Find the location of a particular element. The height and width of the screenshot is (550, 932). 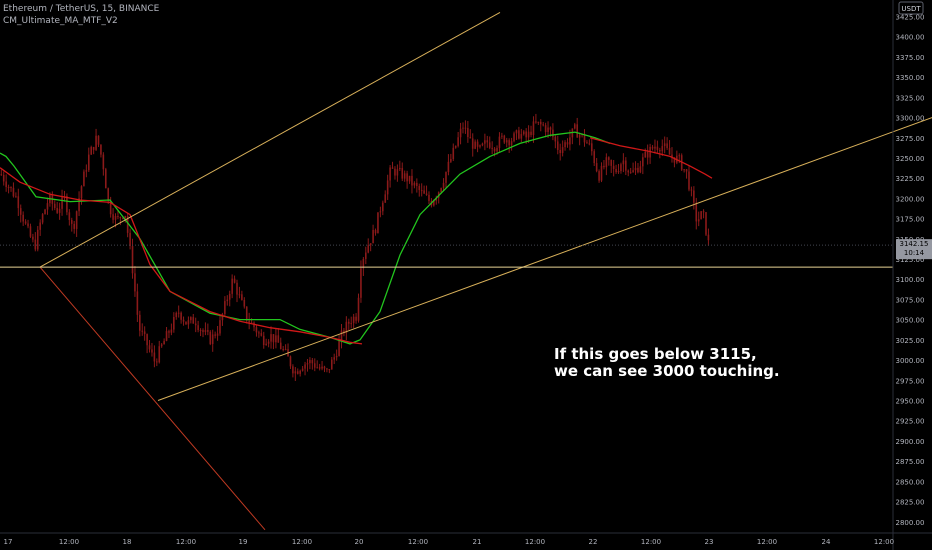

price-tick-label: 3250.00 is located at coordinates (910, 159).